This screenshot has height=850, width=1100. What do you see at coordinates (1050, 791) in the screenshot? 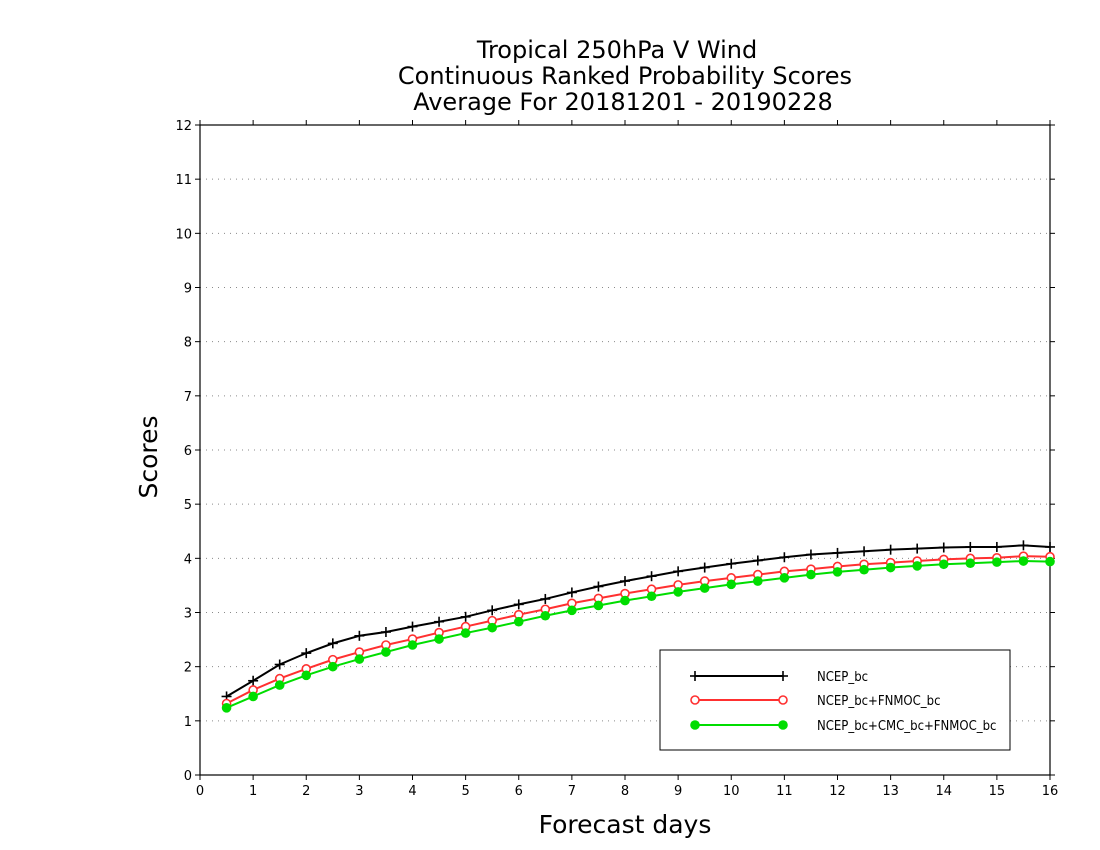
I see `x-tick-label: 16` at bounding box center [1050, 791].